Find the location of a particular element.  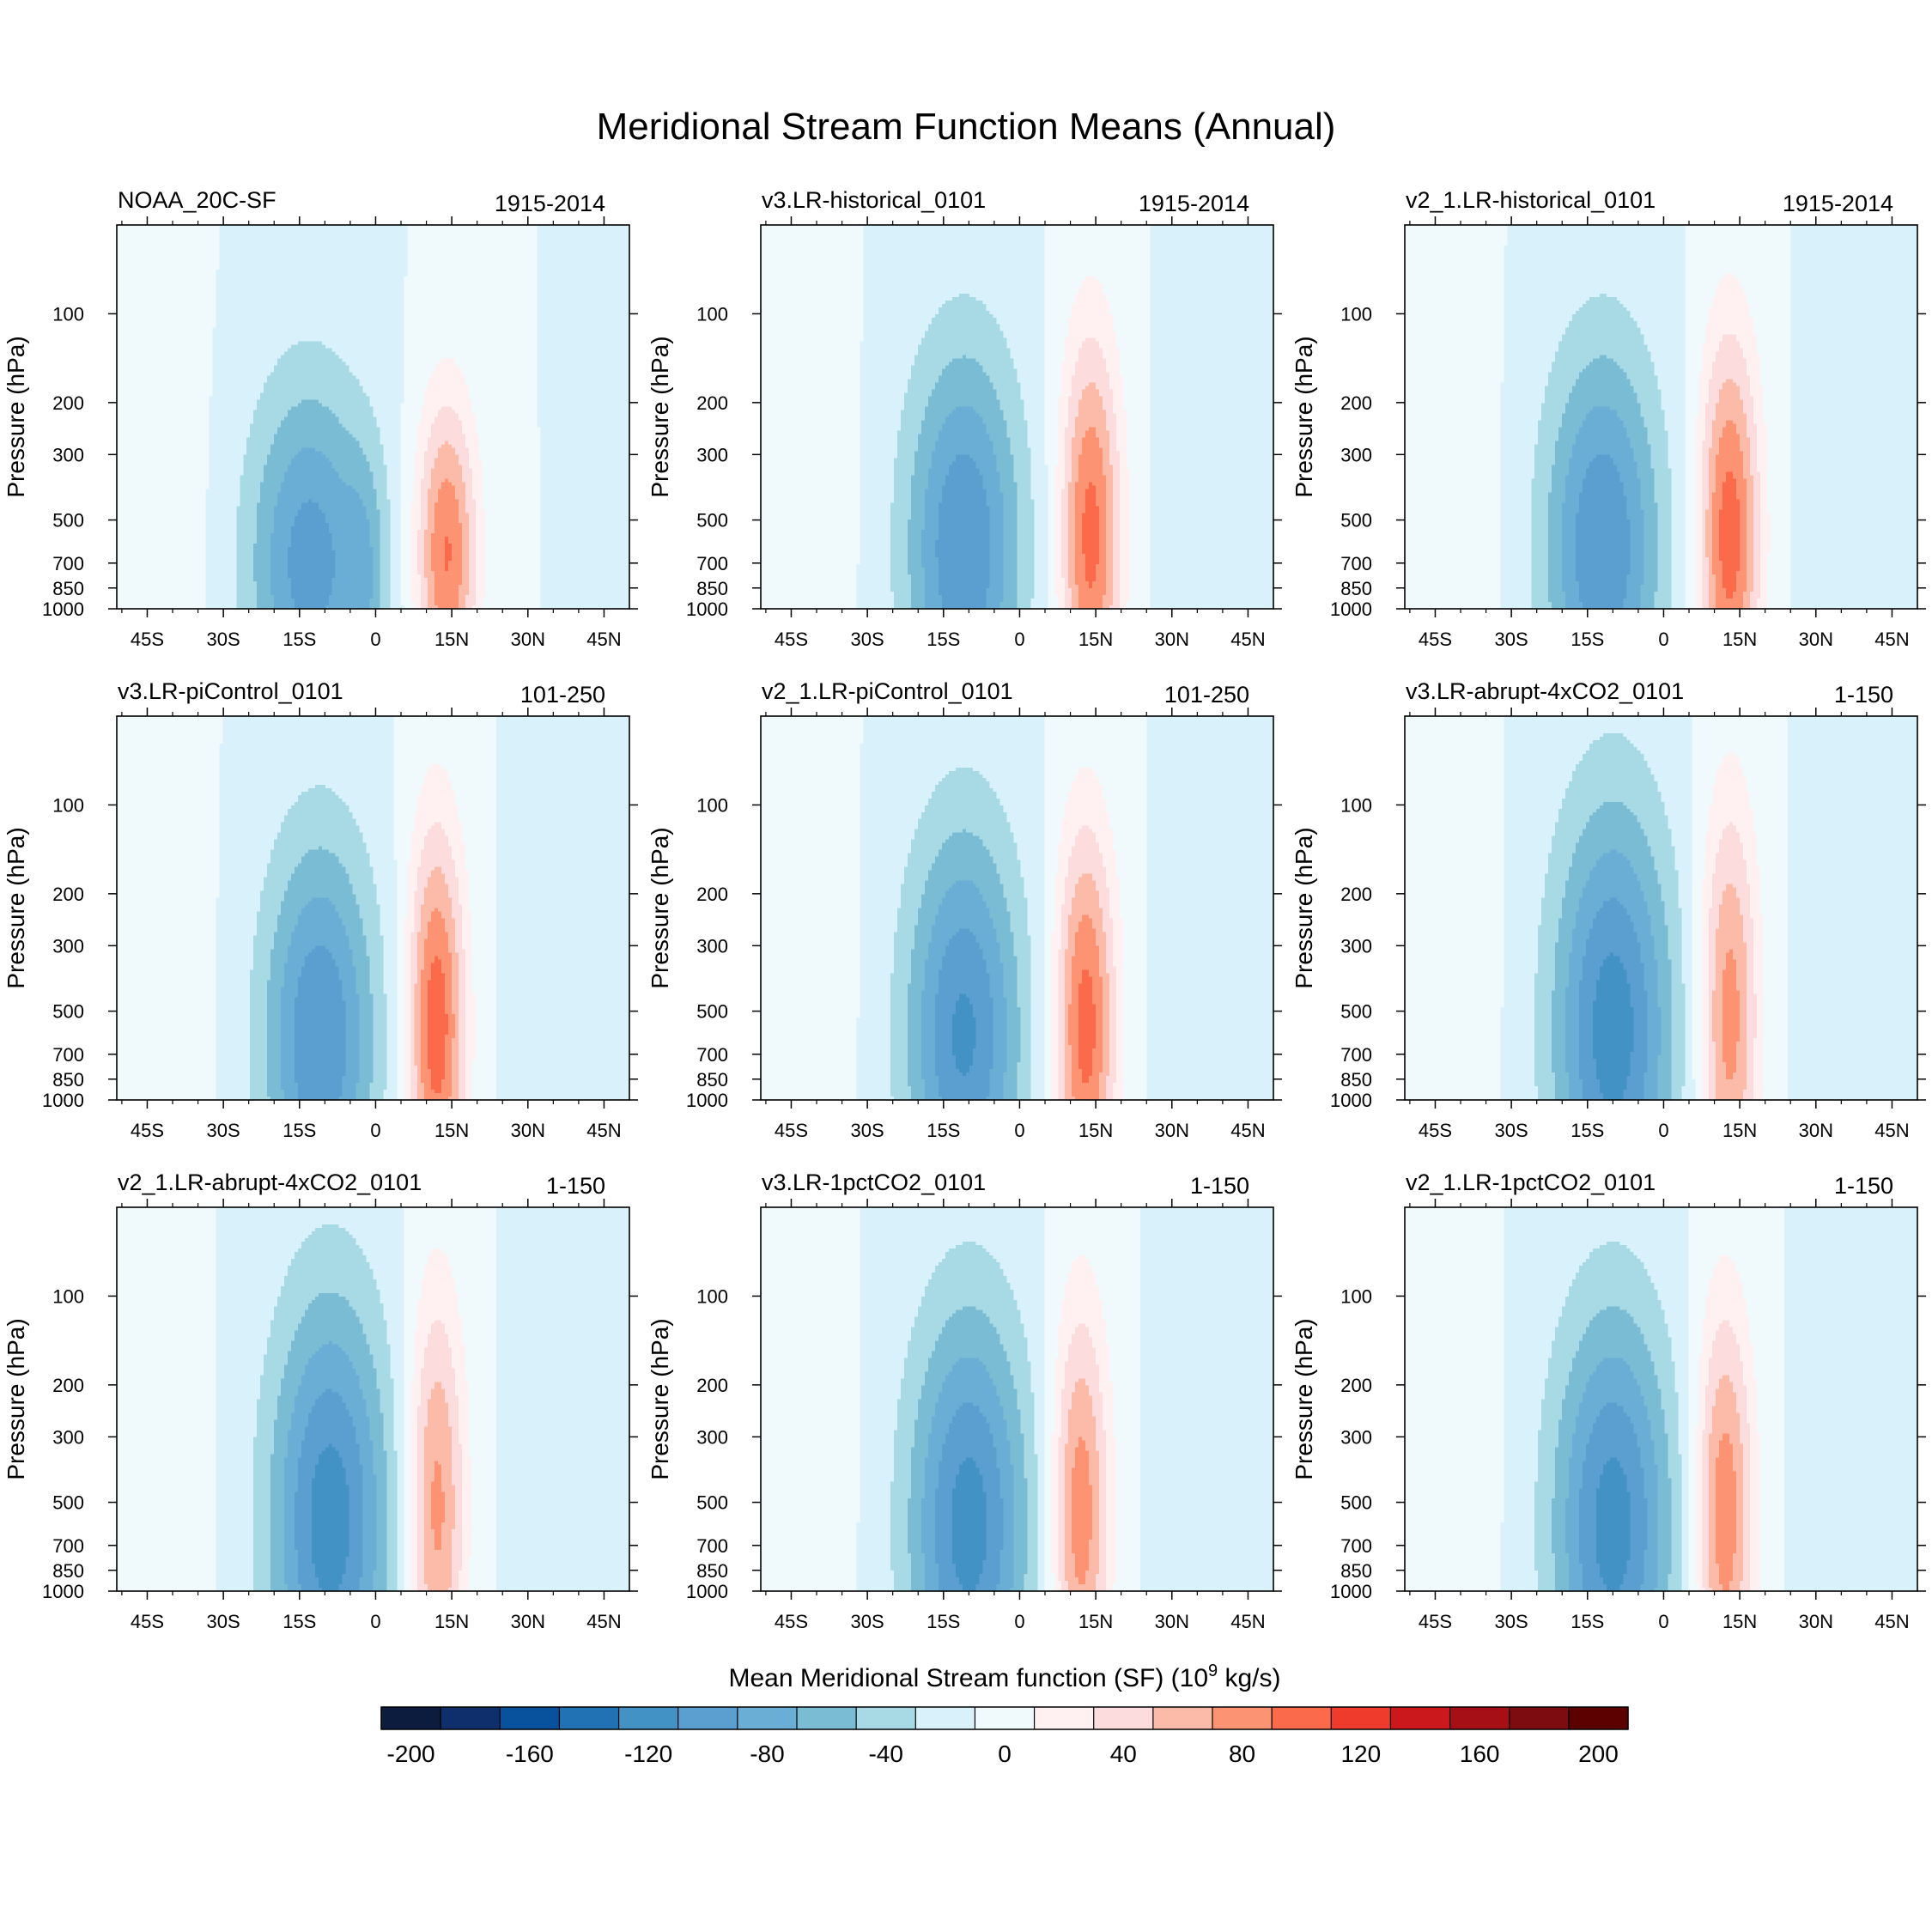

colorbar-title-main: Mean Meridional Stream function (SF) (10 is located at coordinates (968, 1678).